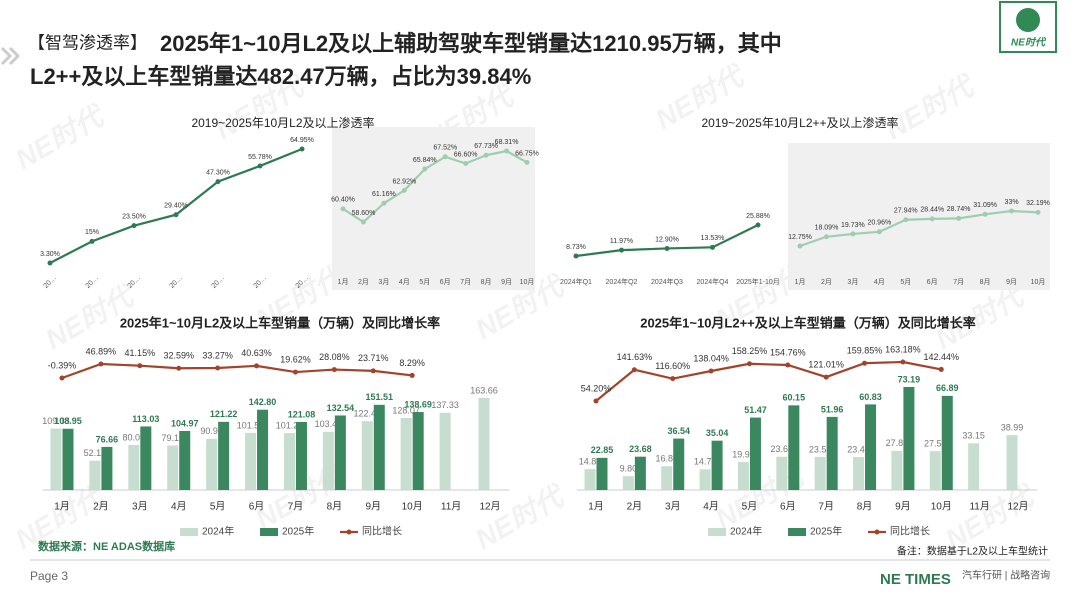 The width and height of the screenshot is (1080, 608). Describe the element at coordinates (903, 349) in the screenshot. I see `data-label: 163.18%` at that location.